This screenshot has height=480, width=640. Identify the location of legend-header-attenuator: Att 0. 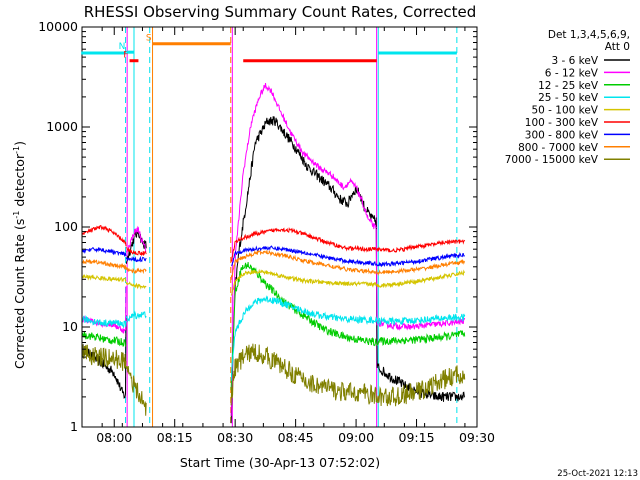
(617, 47).